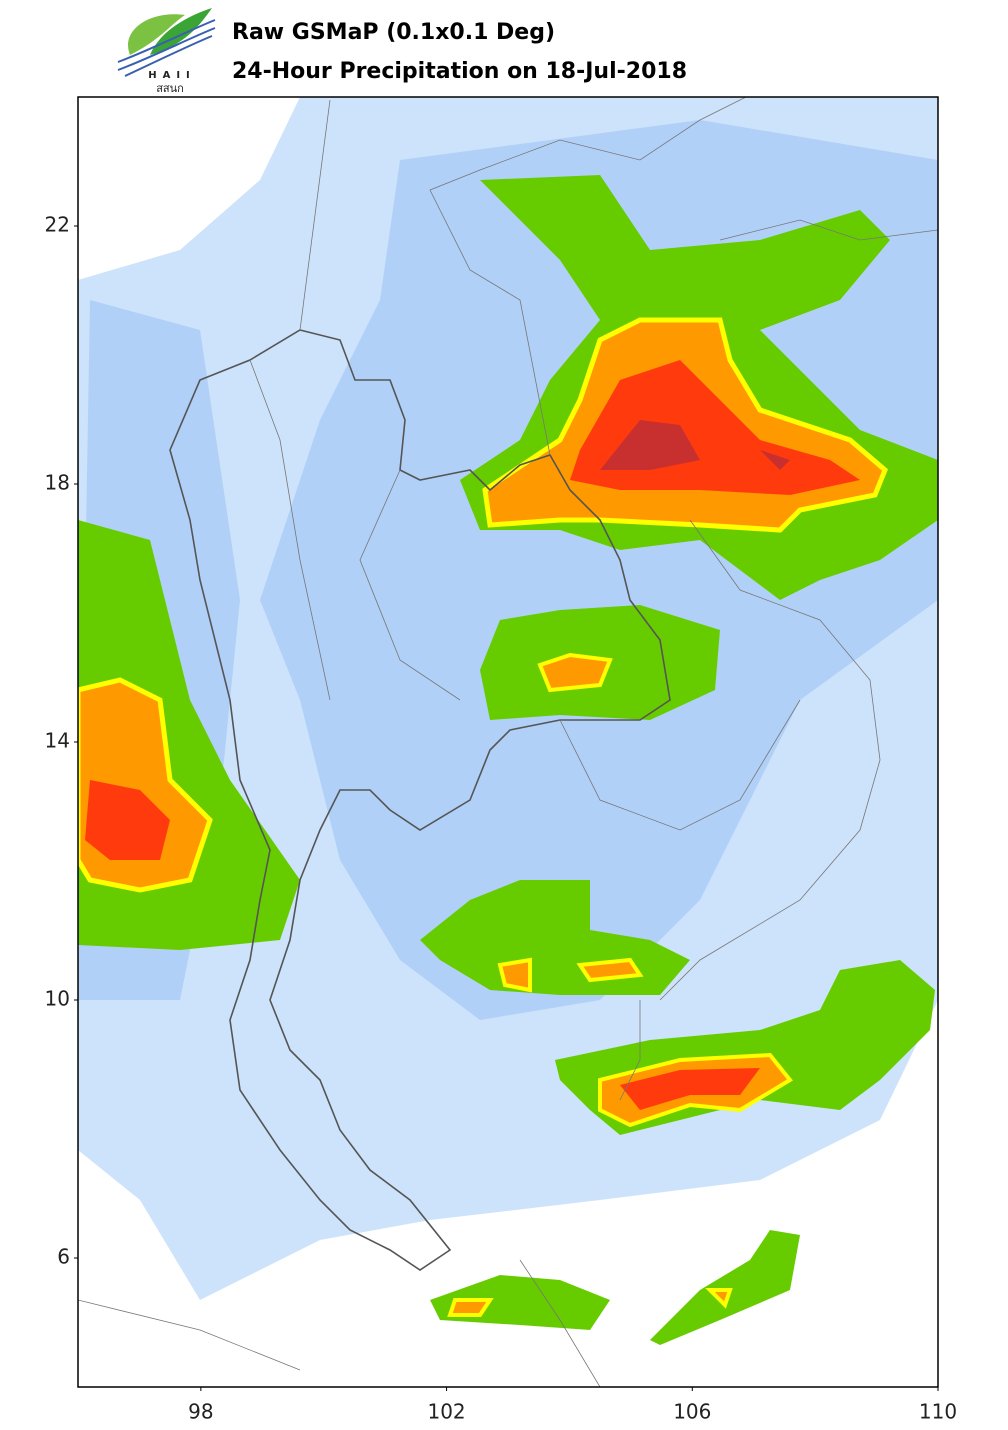 The width and height of the screenshot is (1008, 1430). Describe the element at coordinates (57, 483) in the screenshot. I see `y-tick-label: 18` at that location.